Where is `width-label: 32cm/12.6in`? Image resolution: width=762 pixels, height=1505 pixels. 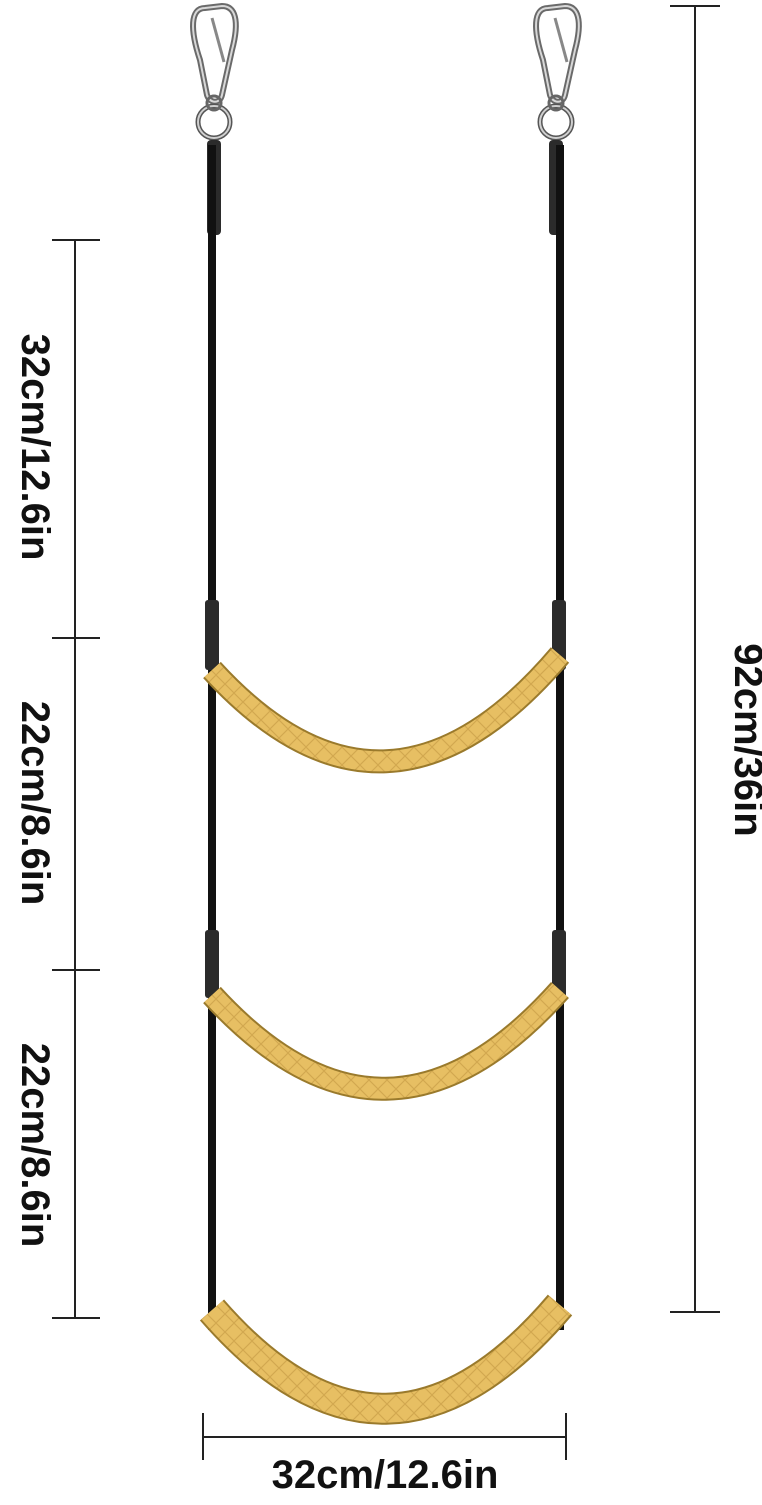
width-label: 32cm/12.6in is located at coordinates (385, 1475).